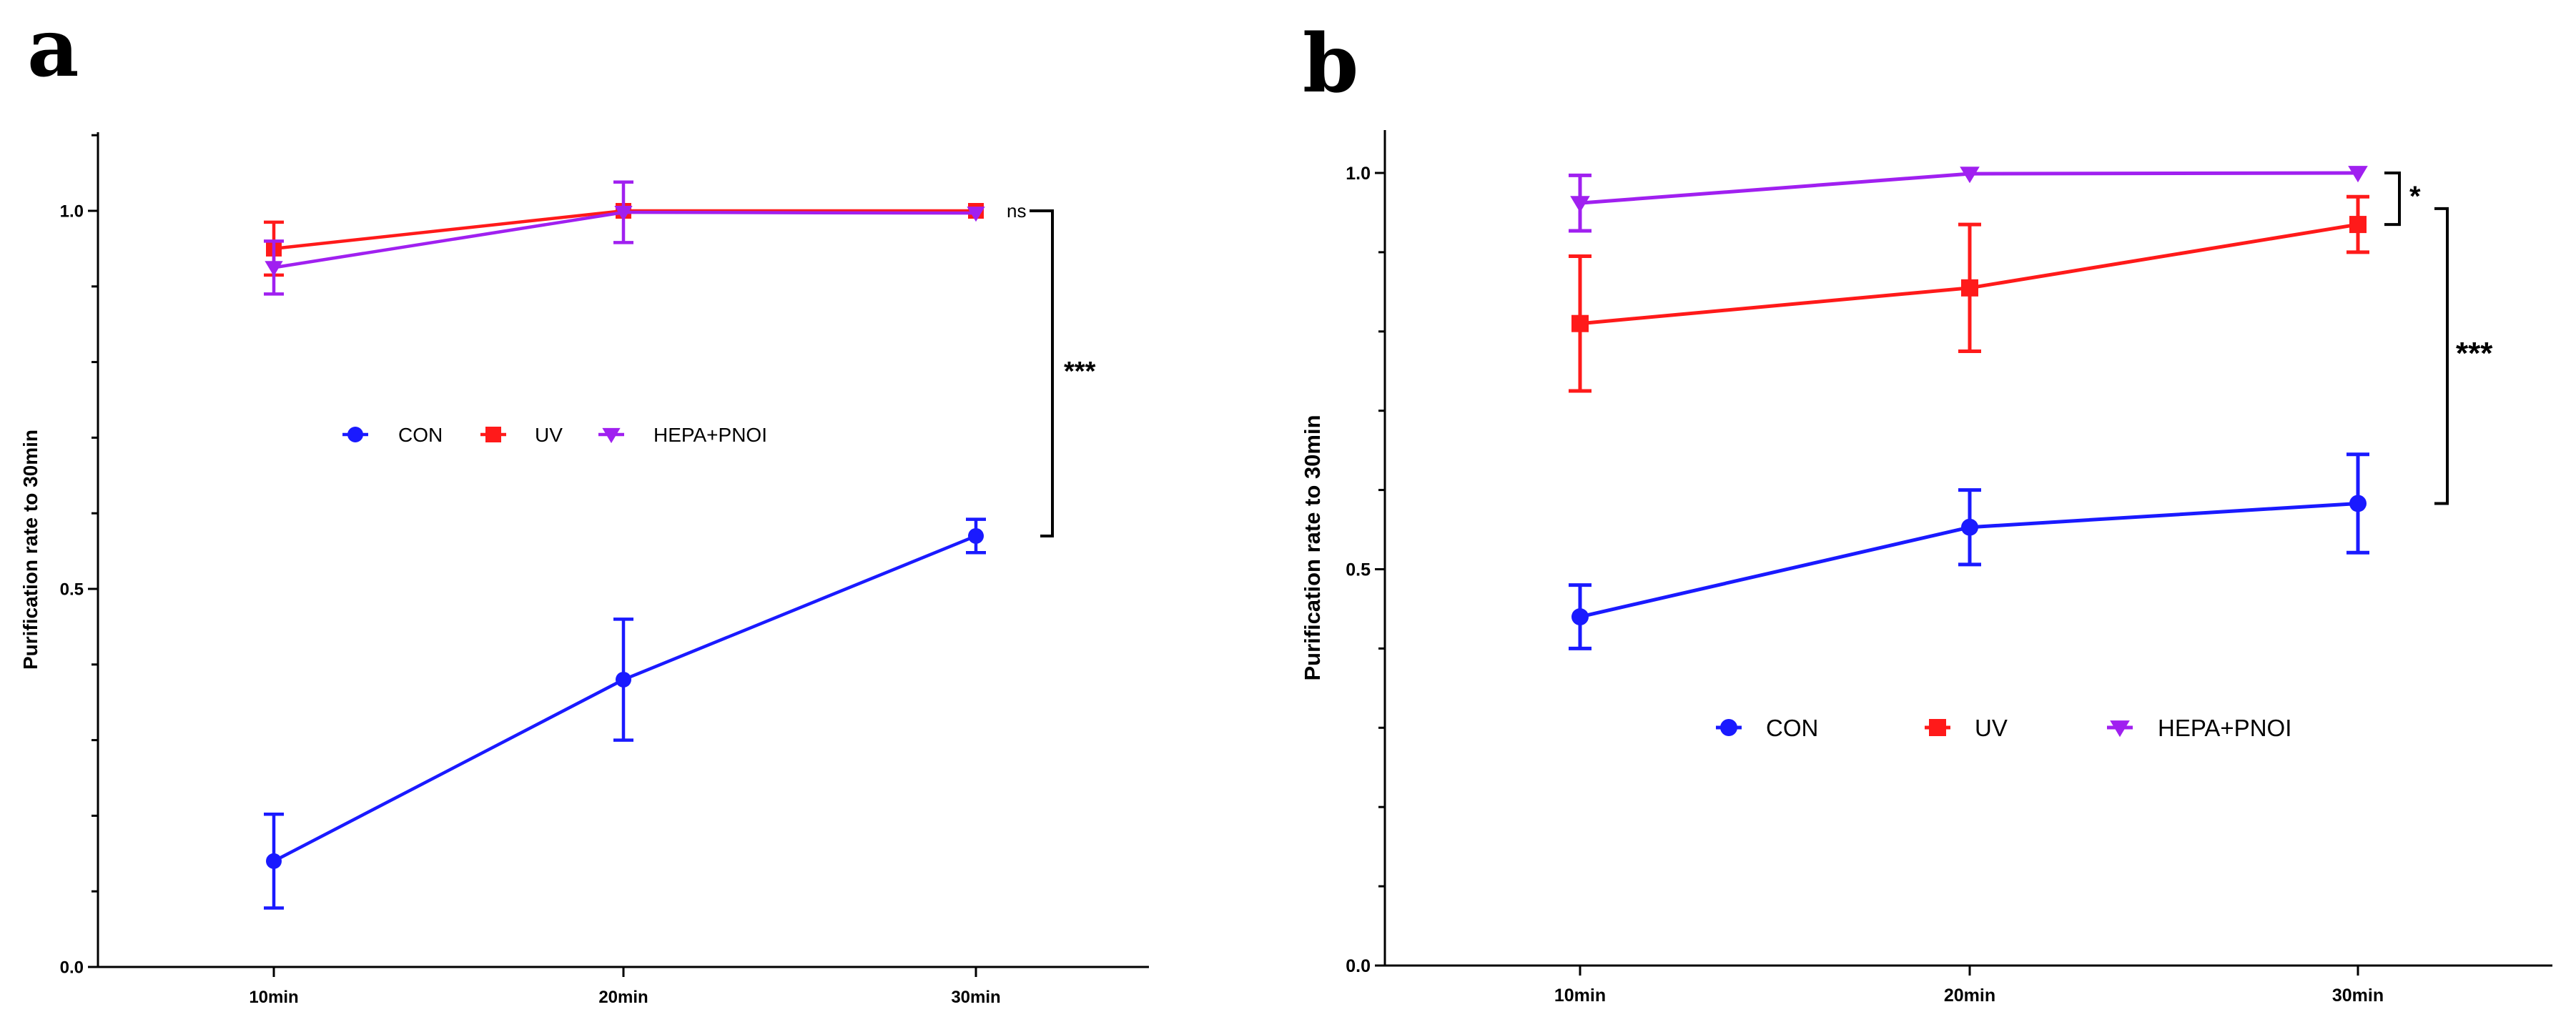 The width and height of the screenshot is (2576, 1027). What do you see at coordinates (53, 48) in the screenshot?
I see `panel-label-a: a` at bounding box center [53, 48].